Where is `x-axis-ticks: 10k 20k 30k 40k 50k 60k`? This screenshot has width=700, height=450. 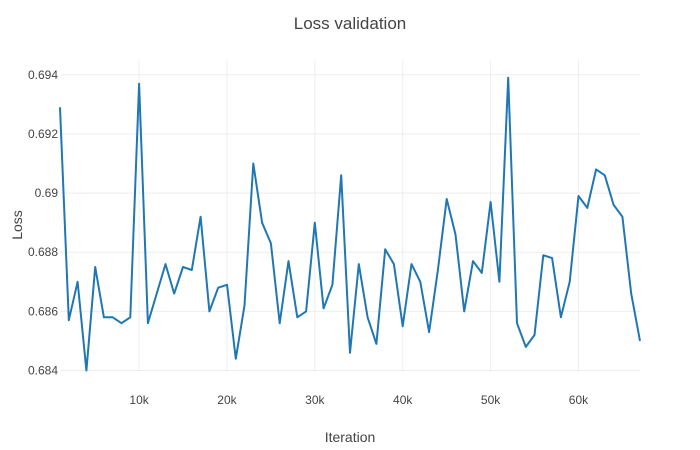 x-axis-ticks: 10k 20k 30k 40k 50k 60k is located at coordinates (359, 400).